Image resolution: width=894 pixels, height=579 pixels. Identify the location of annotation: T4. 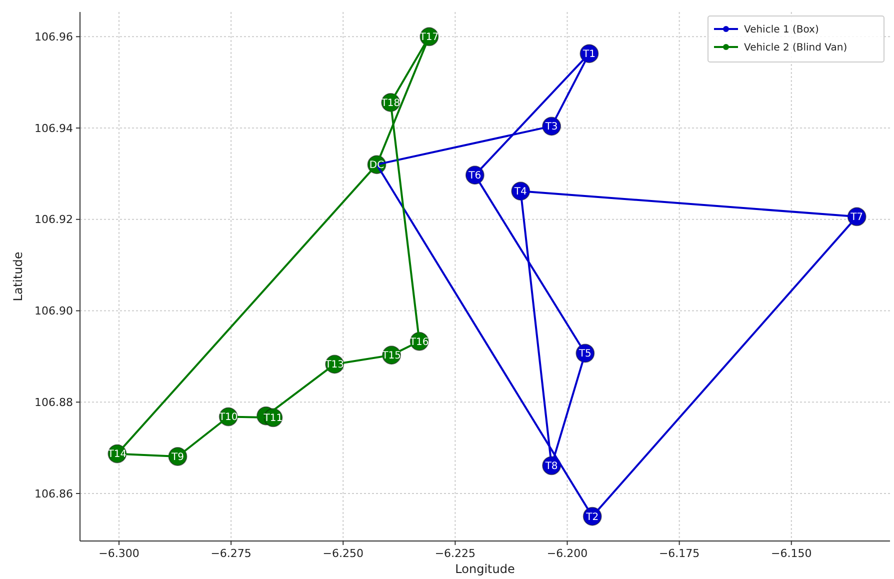
(520, 192).